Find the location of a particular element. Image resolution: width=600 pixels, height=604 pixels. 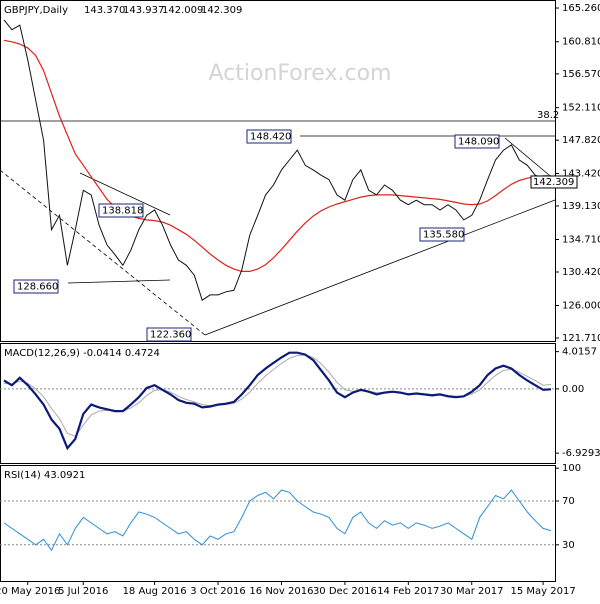

ohlc: 142.309 is located at coordinates (221, 10).